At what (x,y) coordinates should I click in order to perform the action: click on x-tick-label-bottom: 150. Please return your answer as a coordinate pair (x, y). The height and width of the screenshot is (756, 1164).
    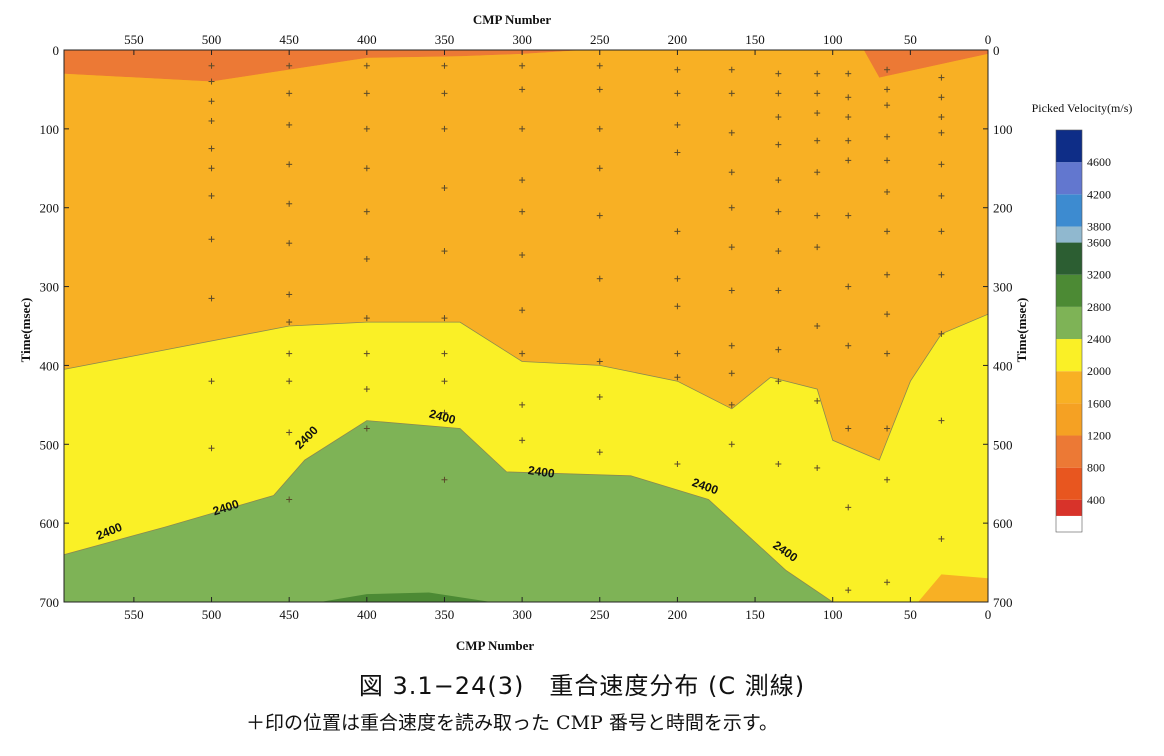
    Looking at the image, I should click on (755, 614).